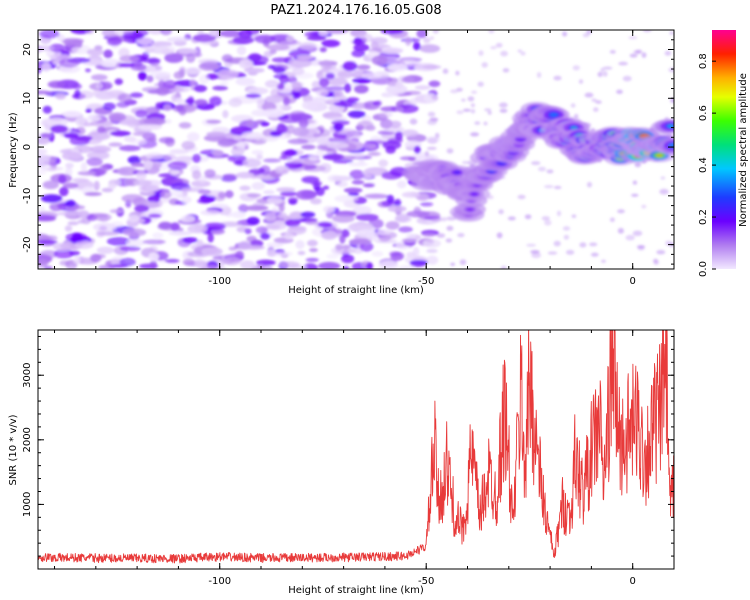  I want to click on snr-y-axis-label: SNR (10 * v/v), so click(13, 449).